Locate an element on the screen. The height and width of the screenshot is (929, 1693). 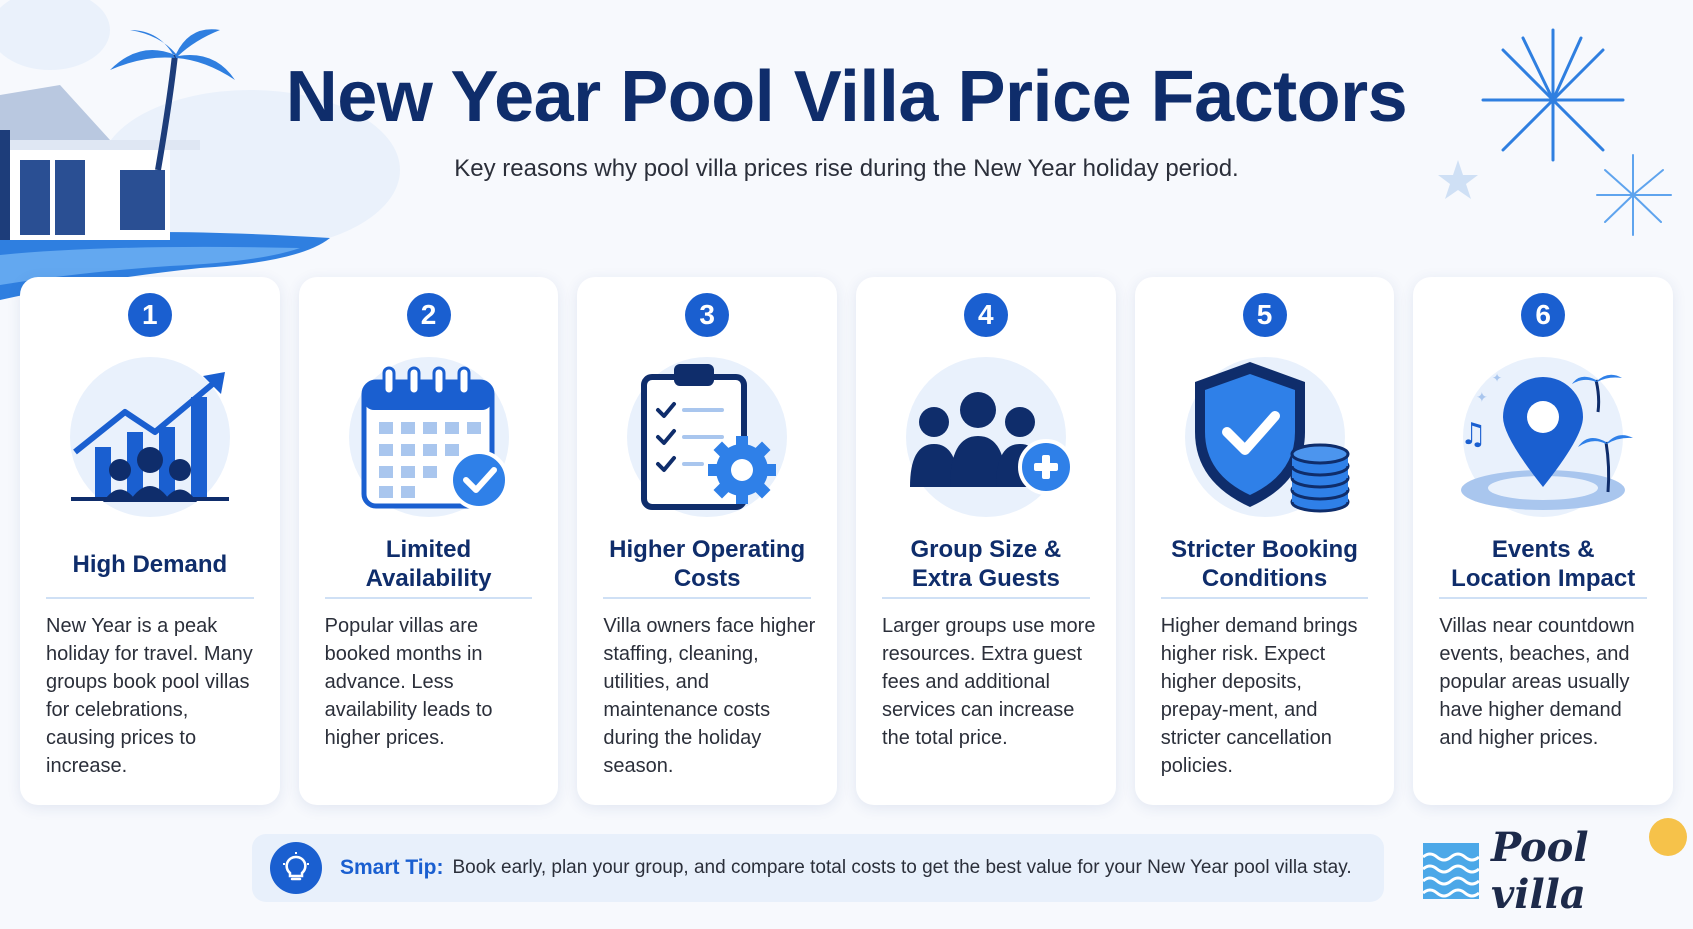
card-title: Stricter Booking Conditions is located at coordinates (1264, 564).